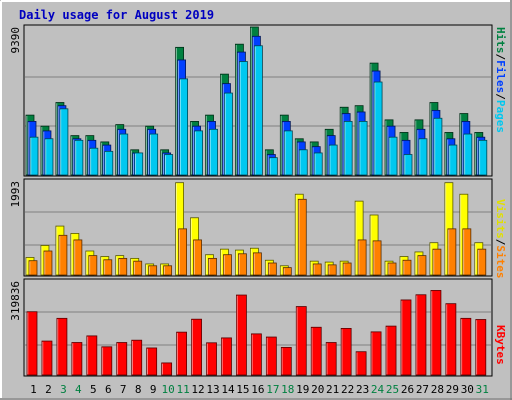 This screenshot has width=512, height=400. What do you see at coordinates (212, 389) in the screenshot?
I see `x-tick-label: 13` at bounding box center [212, 389].